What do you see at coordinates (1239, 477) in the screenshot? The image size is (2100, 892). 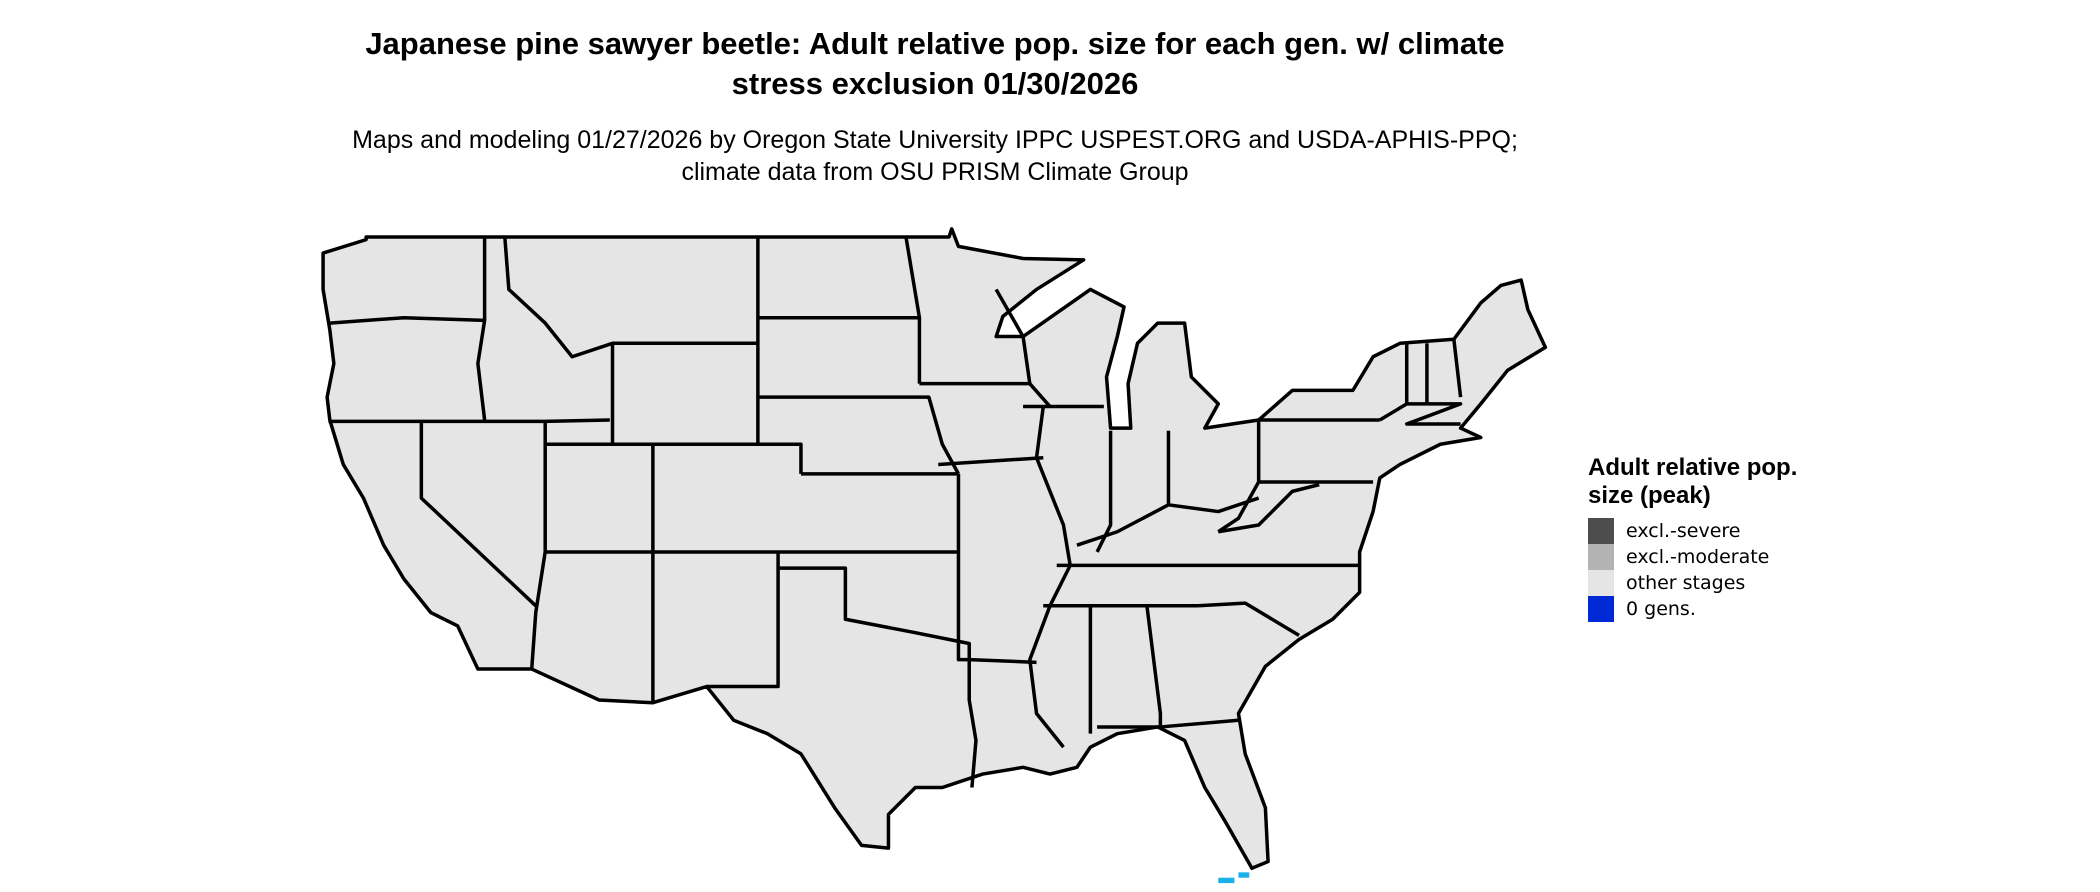 I see `state-border-oh-pa-wv` at bounding box center [1239, 477].